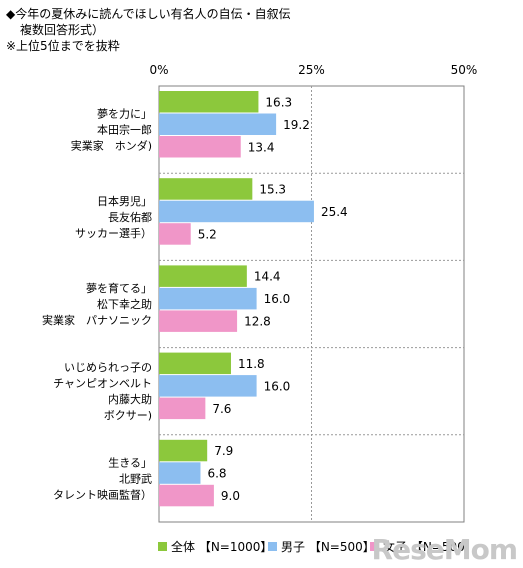 The width and height of the screenshot is (523, 568). Describe the element at coordinates (272, 546) in the screenshot. I see `legend-swatch-boys` at that location.